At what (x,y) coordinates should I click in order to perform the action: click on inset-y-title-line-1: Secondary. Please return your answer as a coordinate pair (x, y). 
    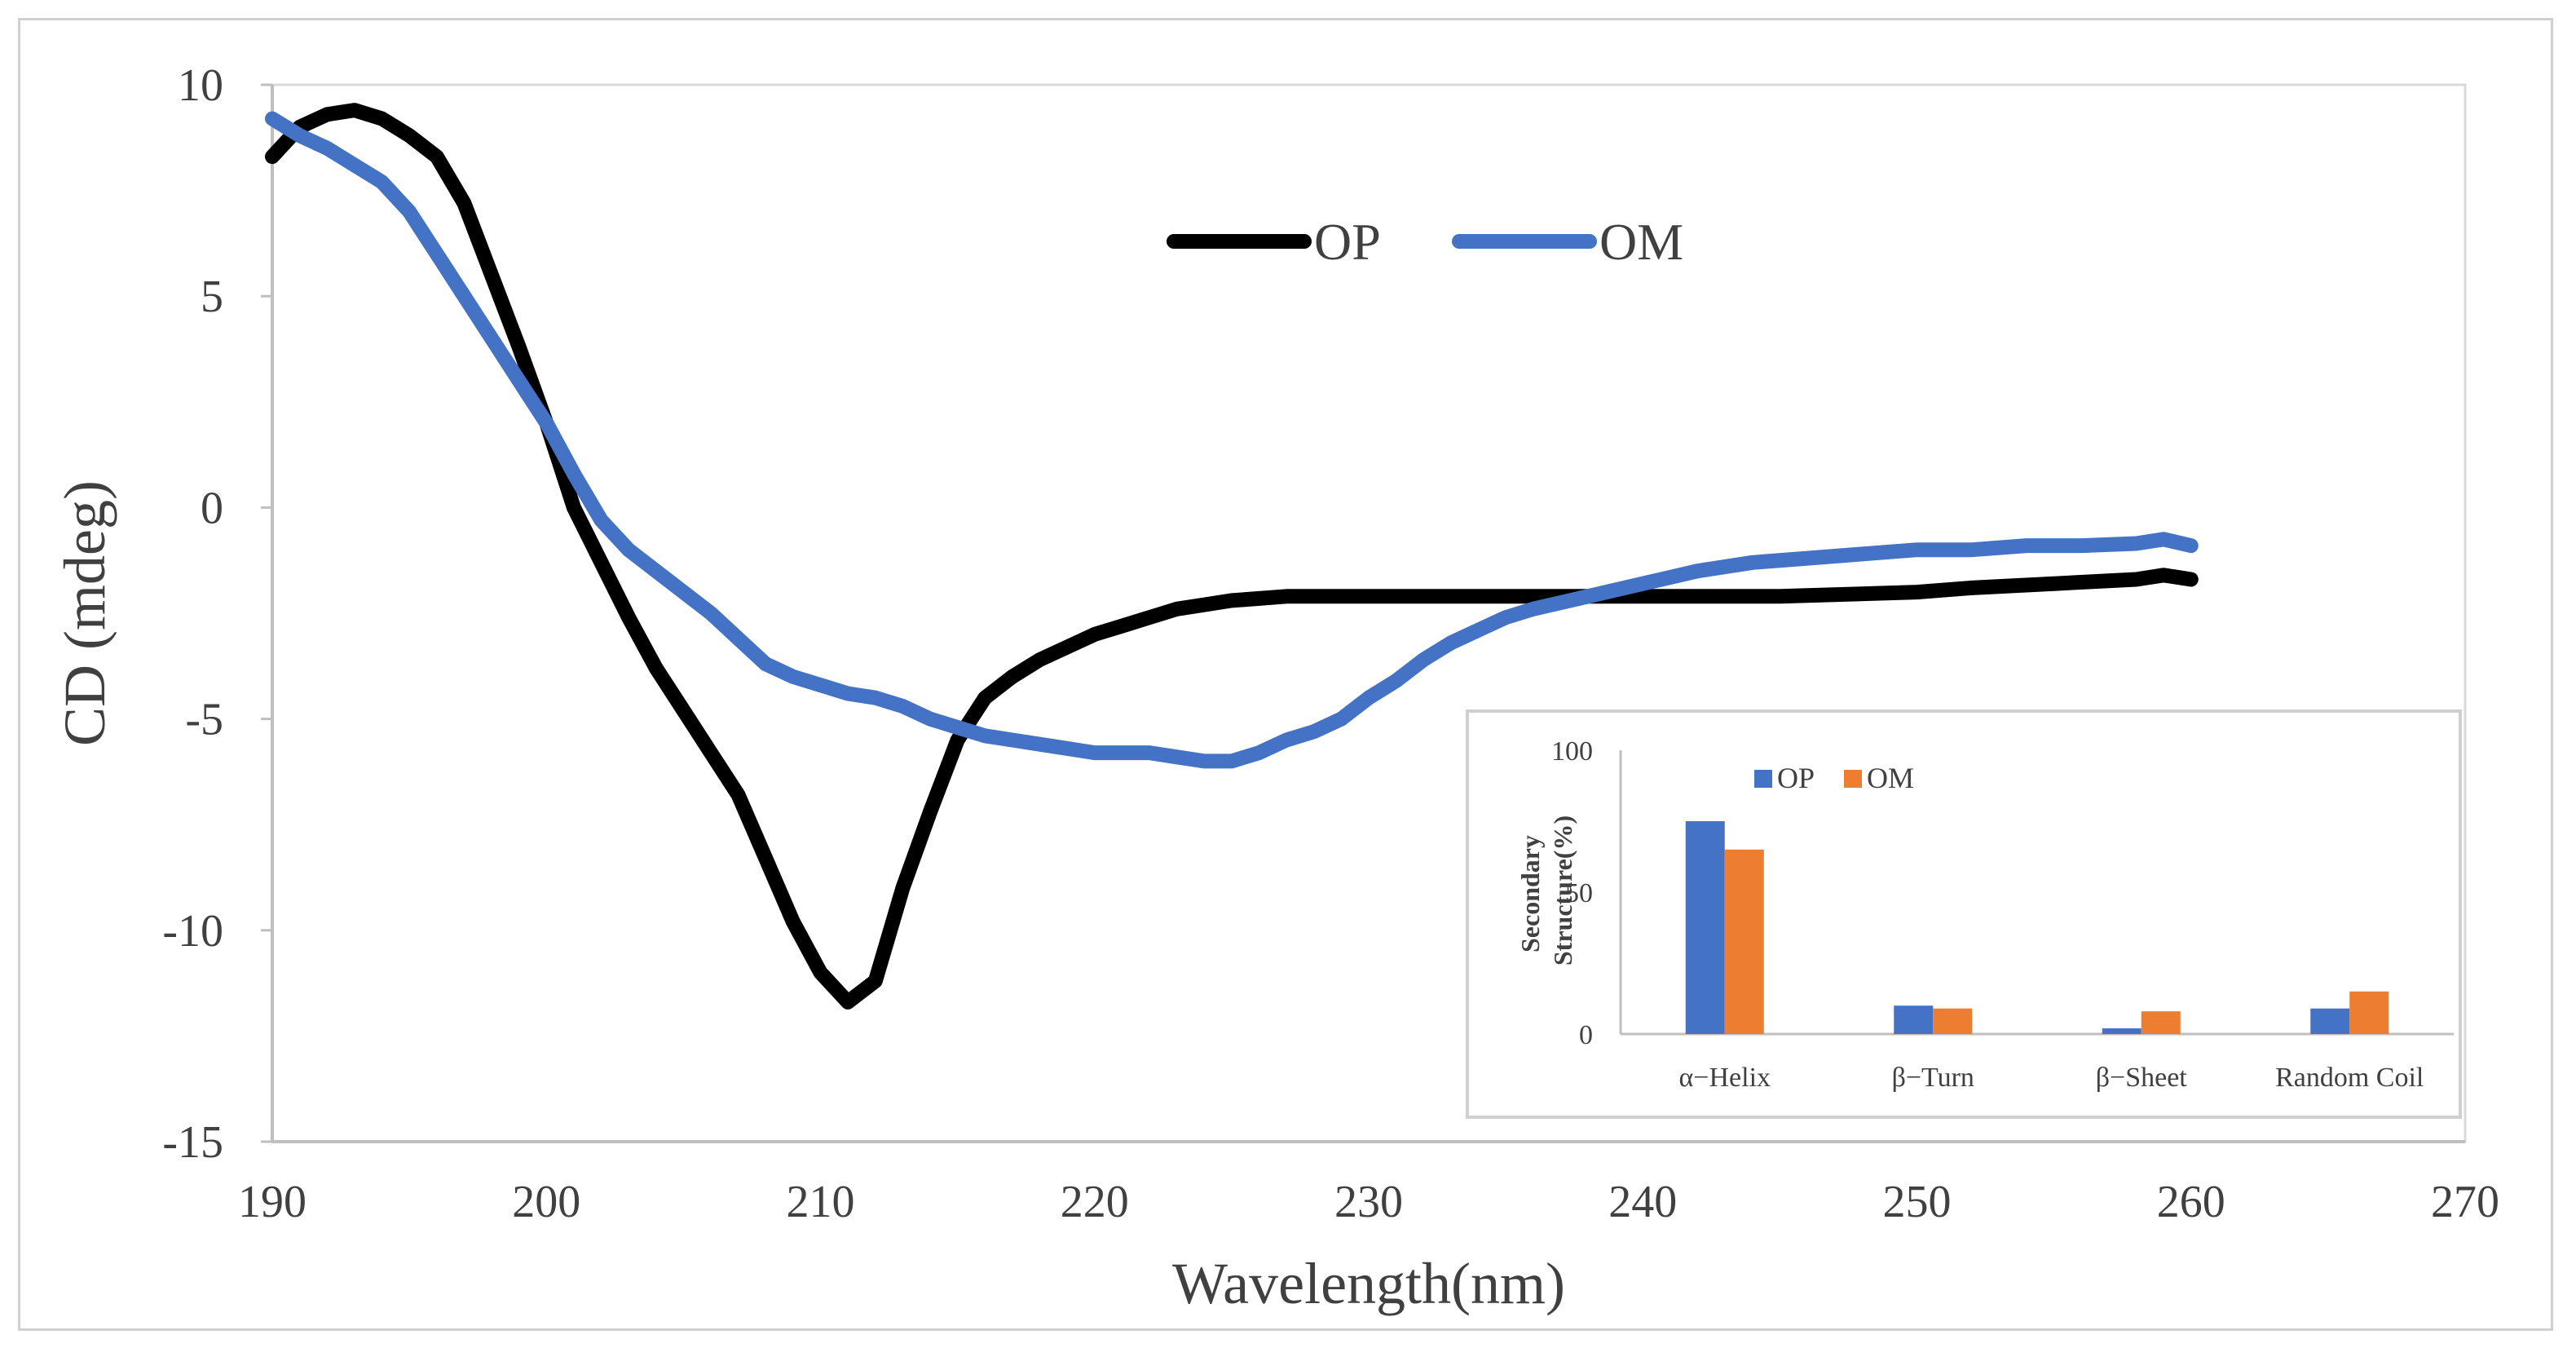
    Looking at the image, I should click on (1530, 893).